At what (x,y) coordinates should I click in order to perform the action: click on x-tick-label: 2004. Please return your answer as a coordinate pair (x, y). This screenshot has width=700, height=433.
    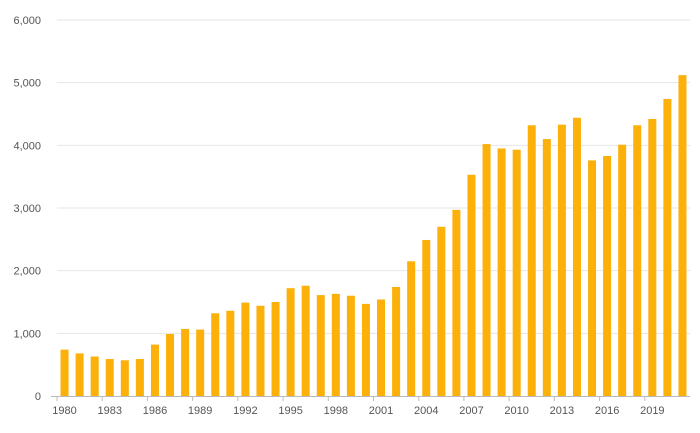
    Looking at the image, I should click on (426, 411).